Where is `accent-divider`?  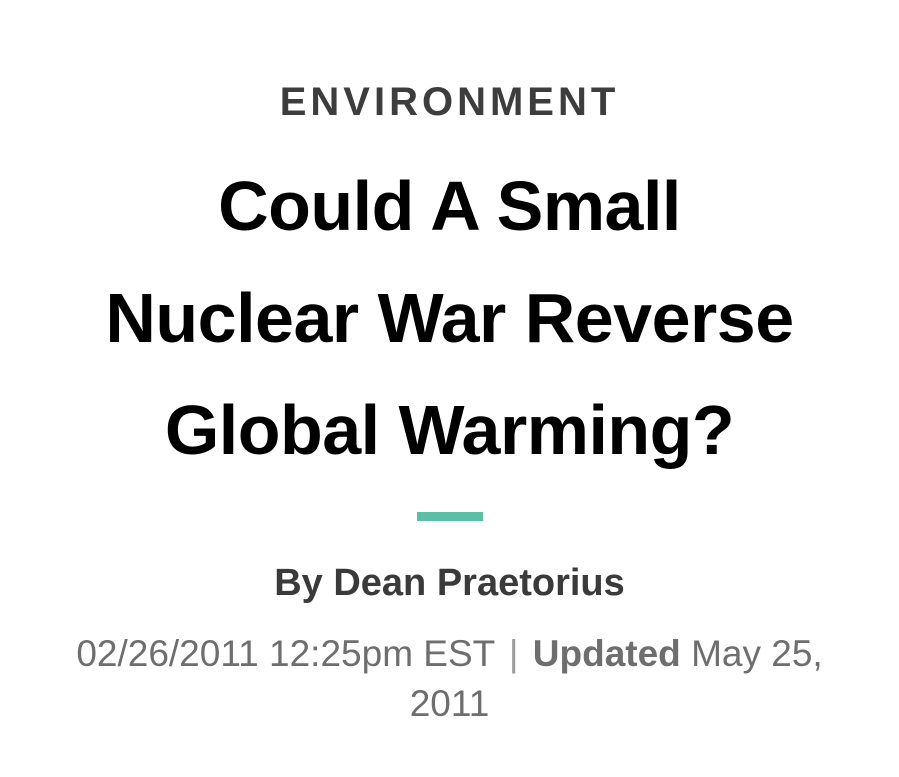 accent-divider is located at coordinates (449, 516).